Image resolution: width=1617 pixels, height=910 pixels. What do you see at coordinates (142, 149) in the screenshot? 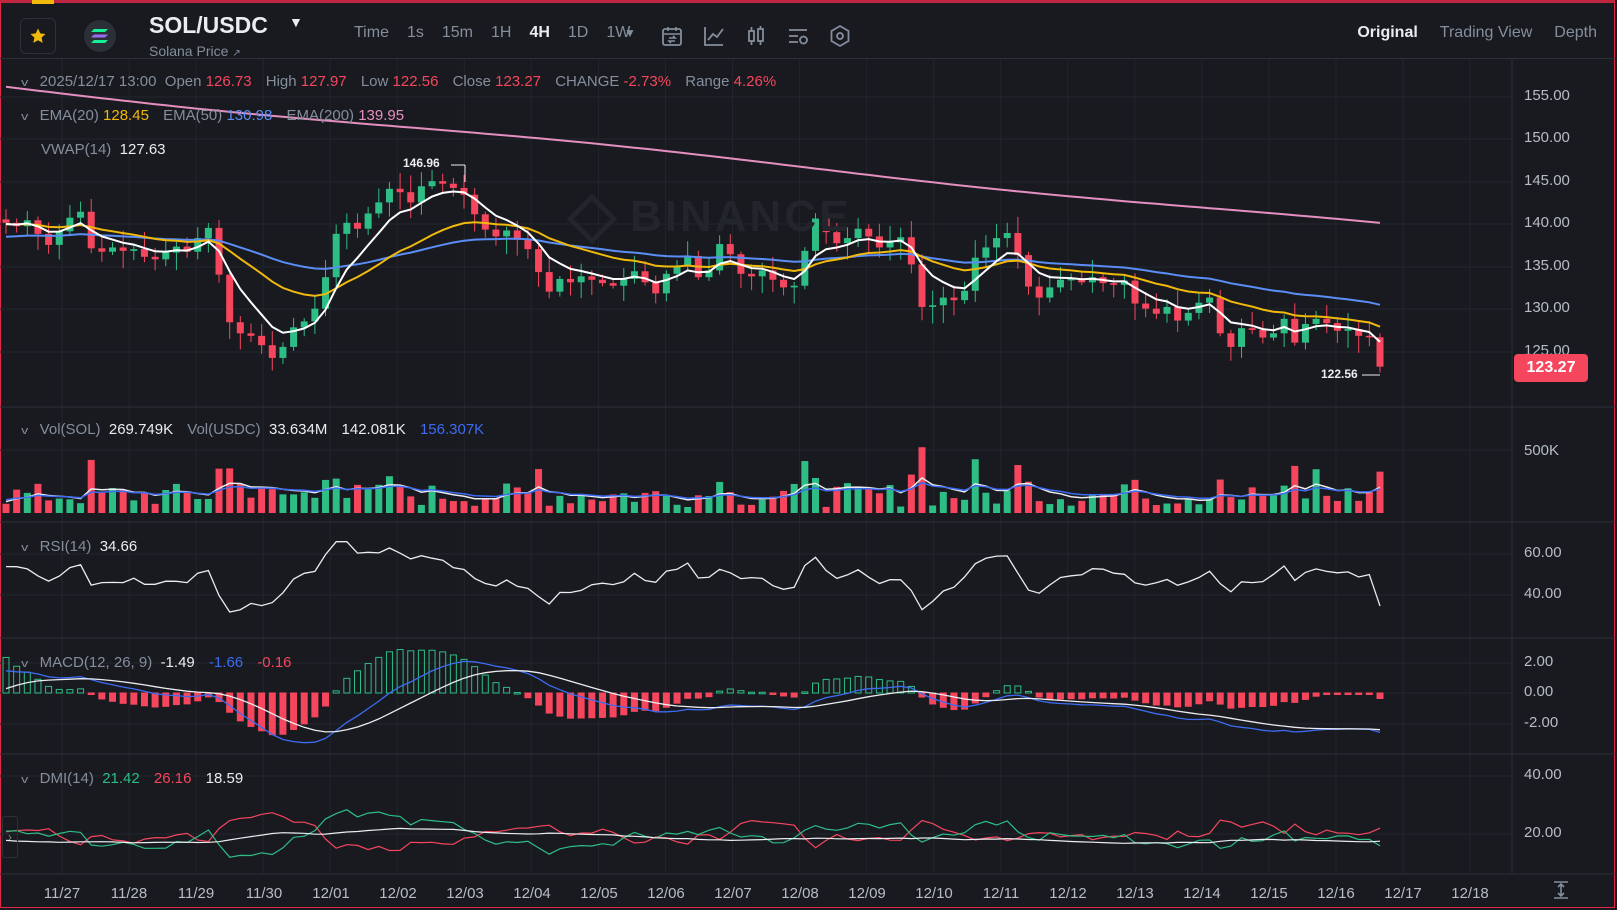
I see `vwap-value: 127.63` at bounding box center [142, 149].